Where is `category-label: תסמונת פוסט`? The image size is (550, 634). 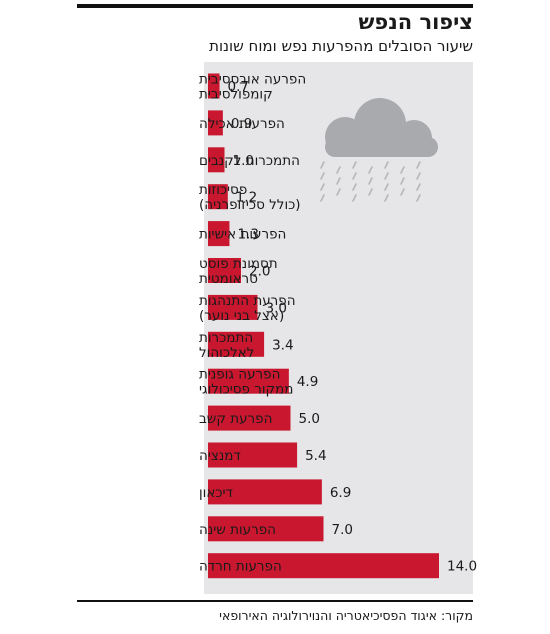 category-label: תסמונת פוסט is located at coordinates (238, 264).